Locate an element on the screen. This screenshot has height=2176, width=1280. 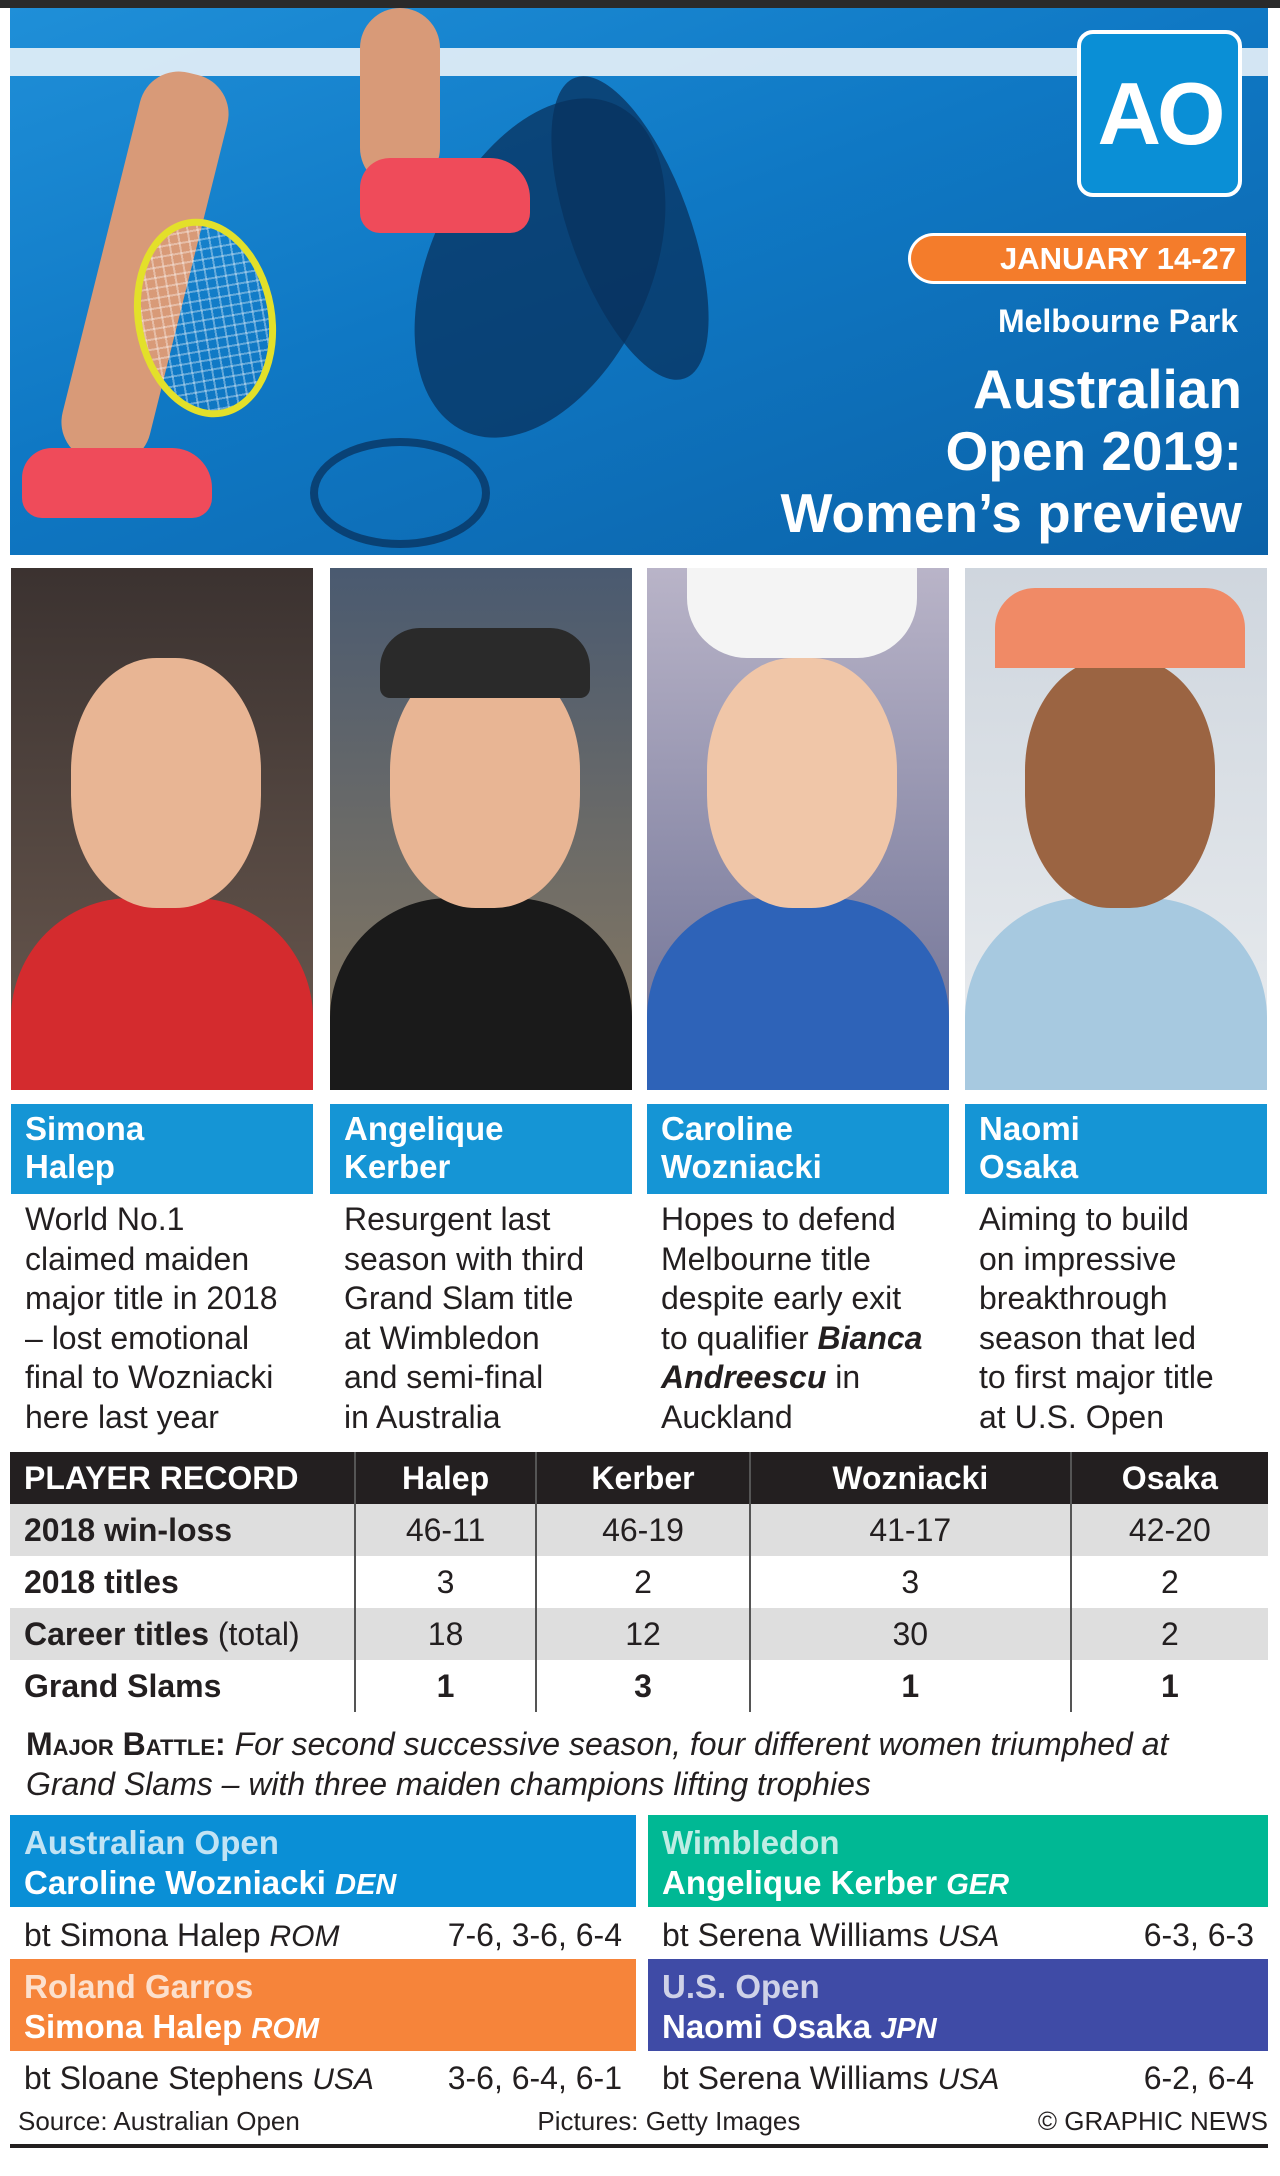
player-name-wozniacki: Caroline Wozniacki is located at coordinates (798, 1149).